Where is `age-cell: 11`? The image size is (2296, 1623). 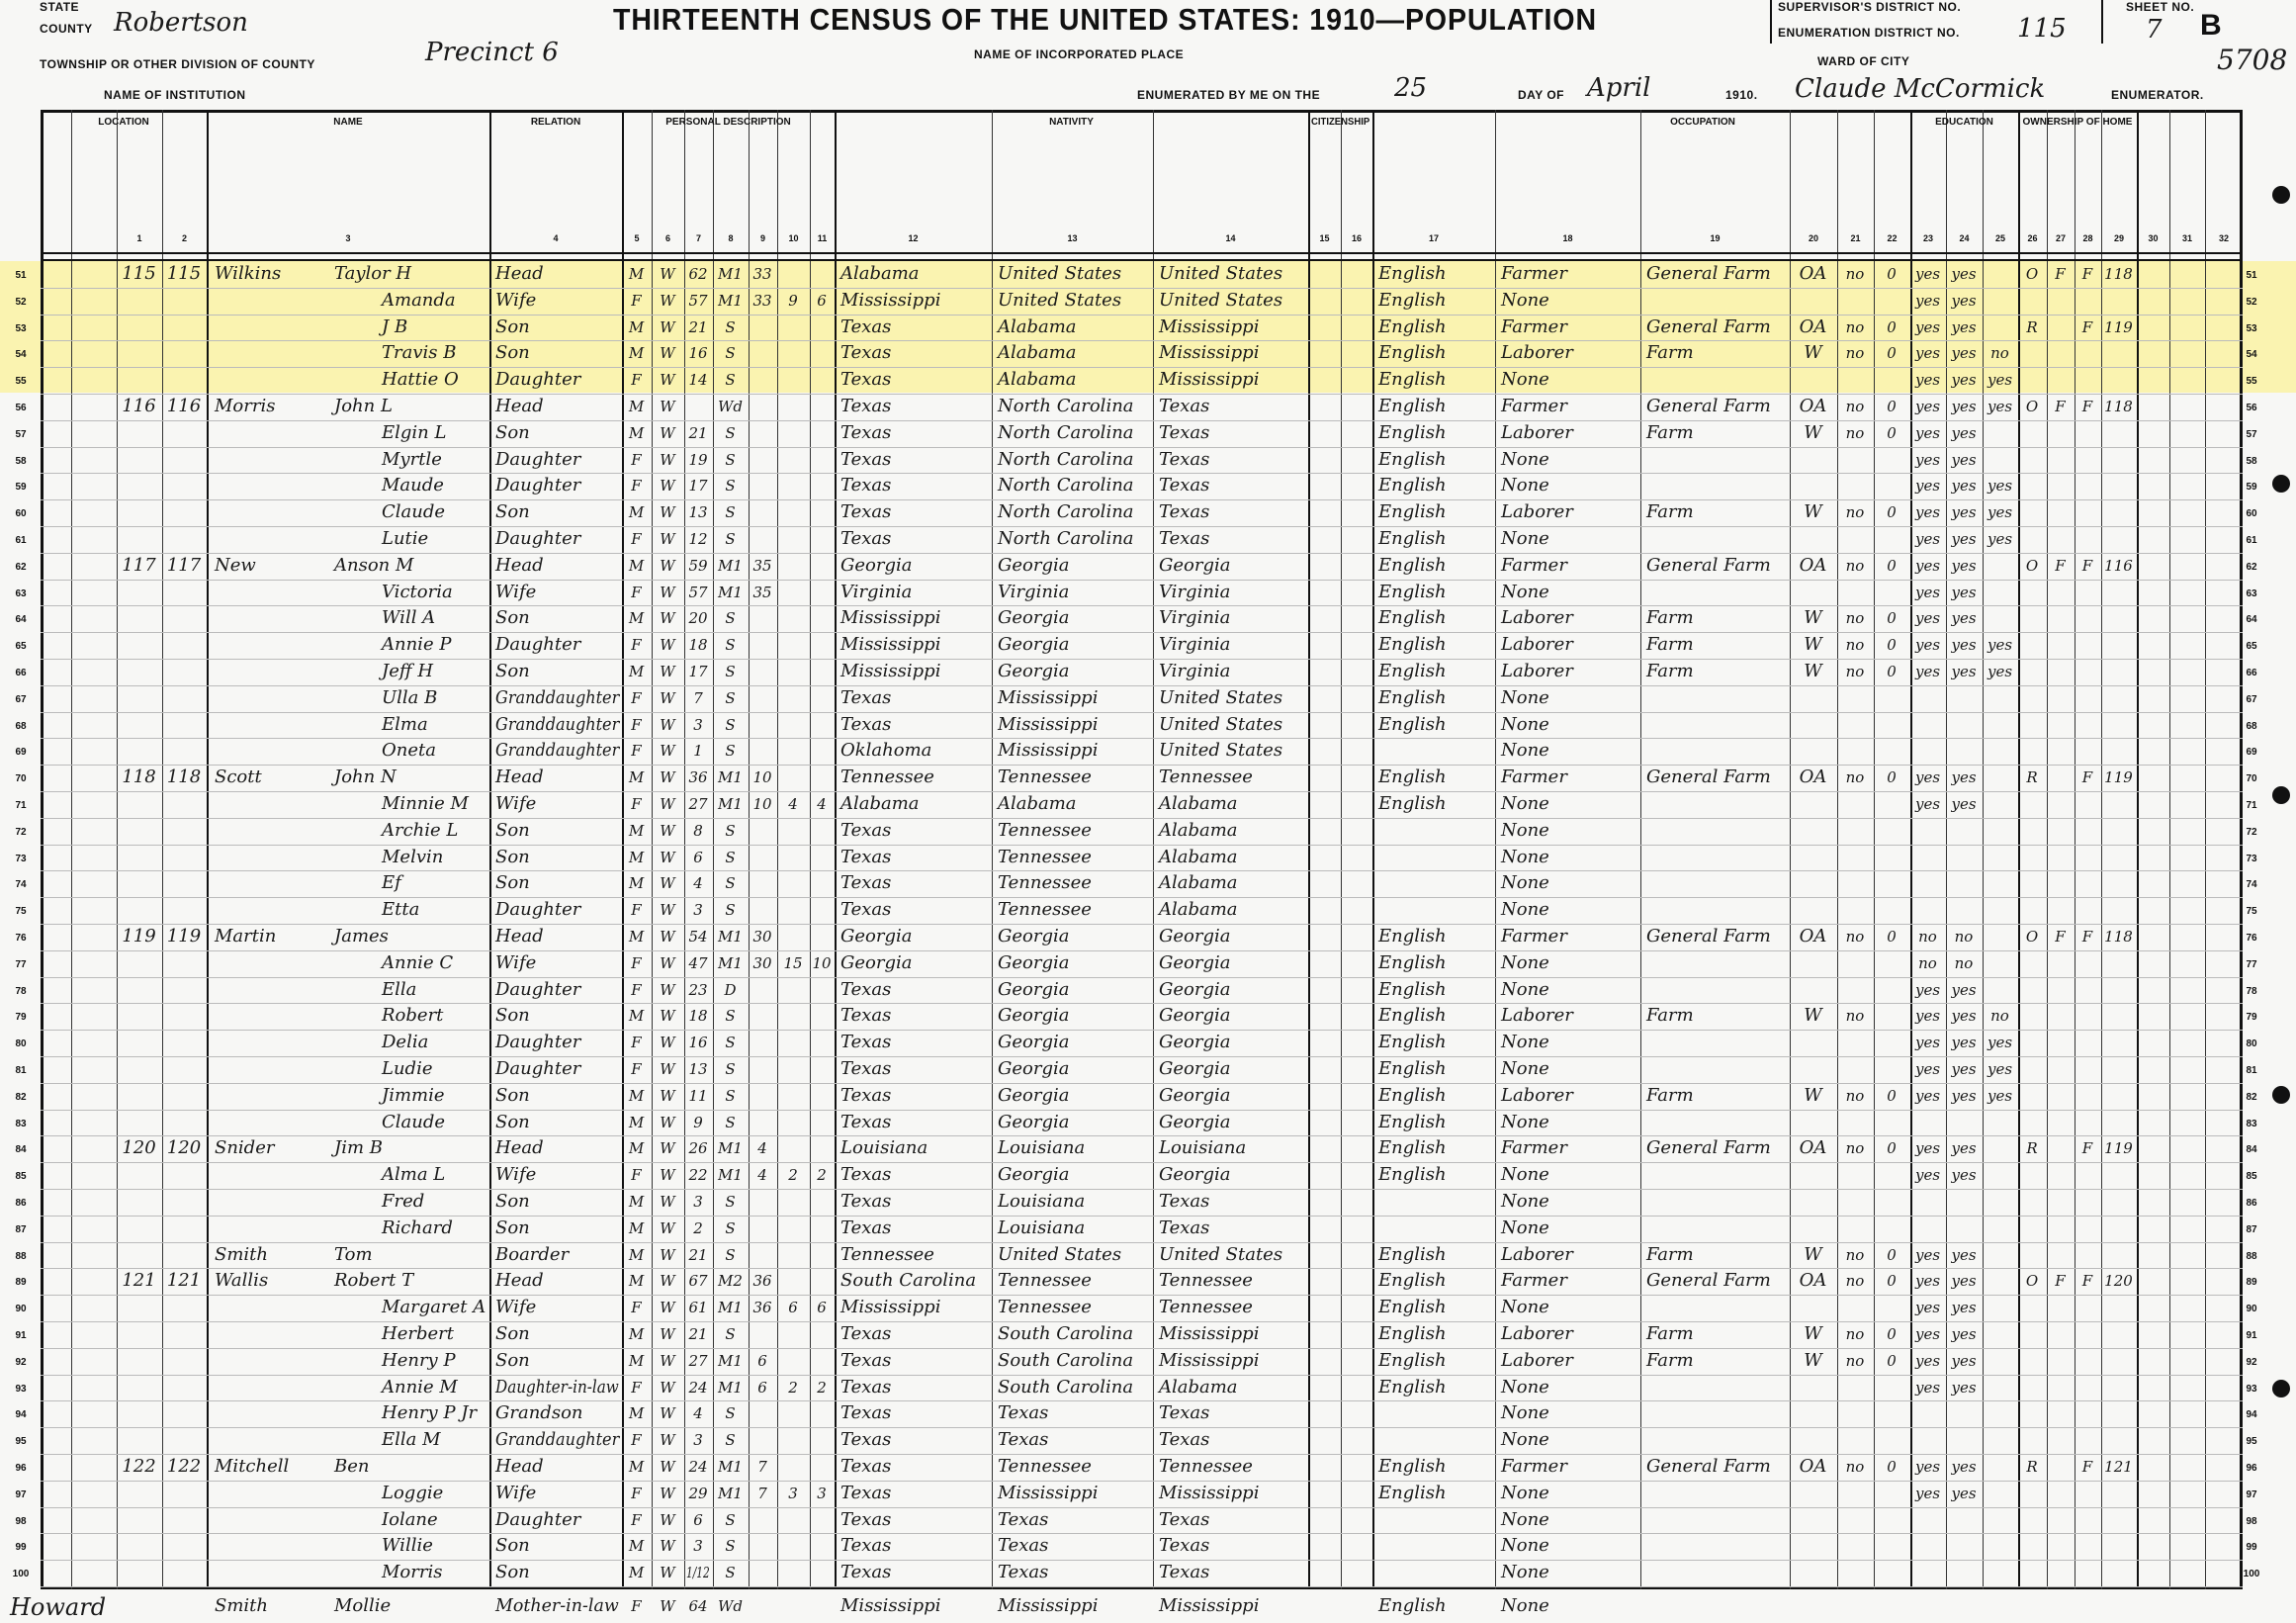
age-cell: 11 is located at coordinates (698, 1096).